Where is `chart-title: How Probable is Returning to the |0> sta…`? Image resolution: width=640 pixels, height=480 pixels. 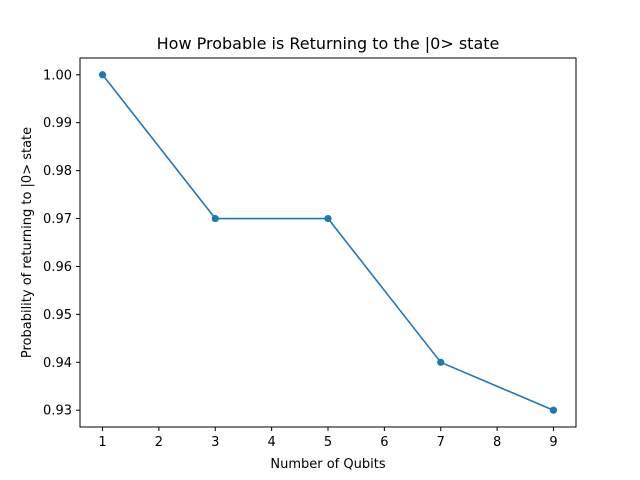
chart-title: How Probable is Returning to the |0> sta… is located at coordinates (328, 43).